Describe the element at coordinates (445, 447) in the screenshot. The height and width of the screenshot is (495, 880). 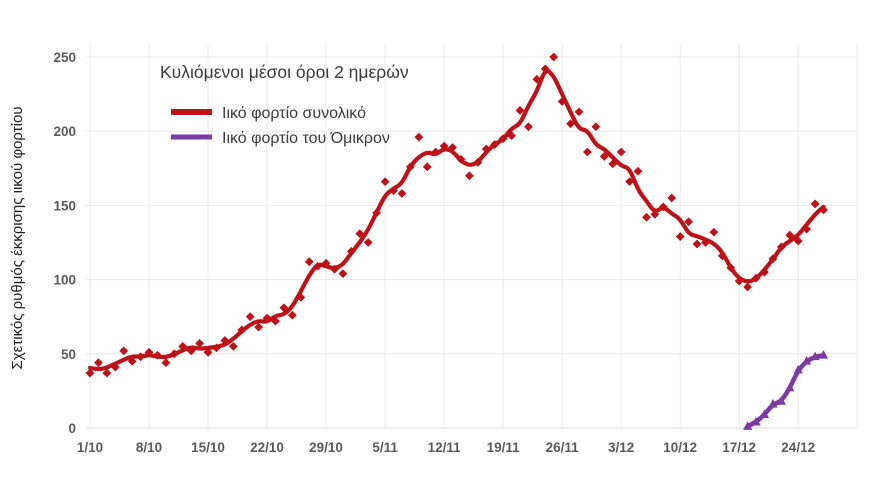
I see `x-tick-label: 12/11` at that location.